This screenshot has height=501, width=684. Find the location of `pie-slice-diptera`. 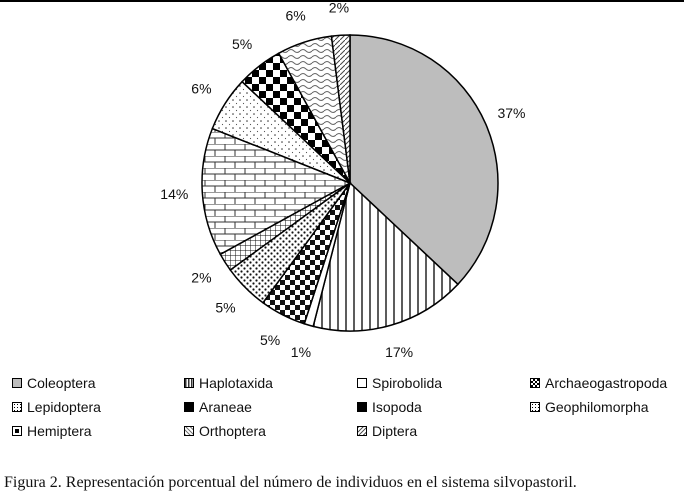

pie-slice-diptera is located at coordinates (340, 109).